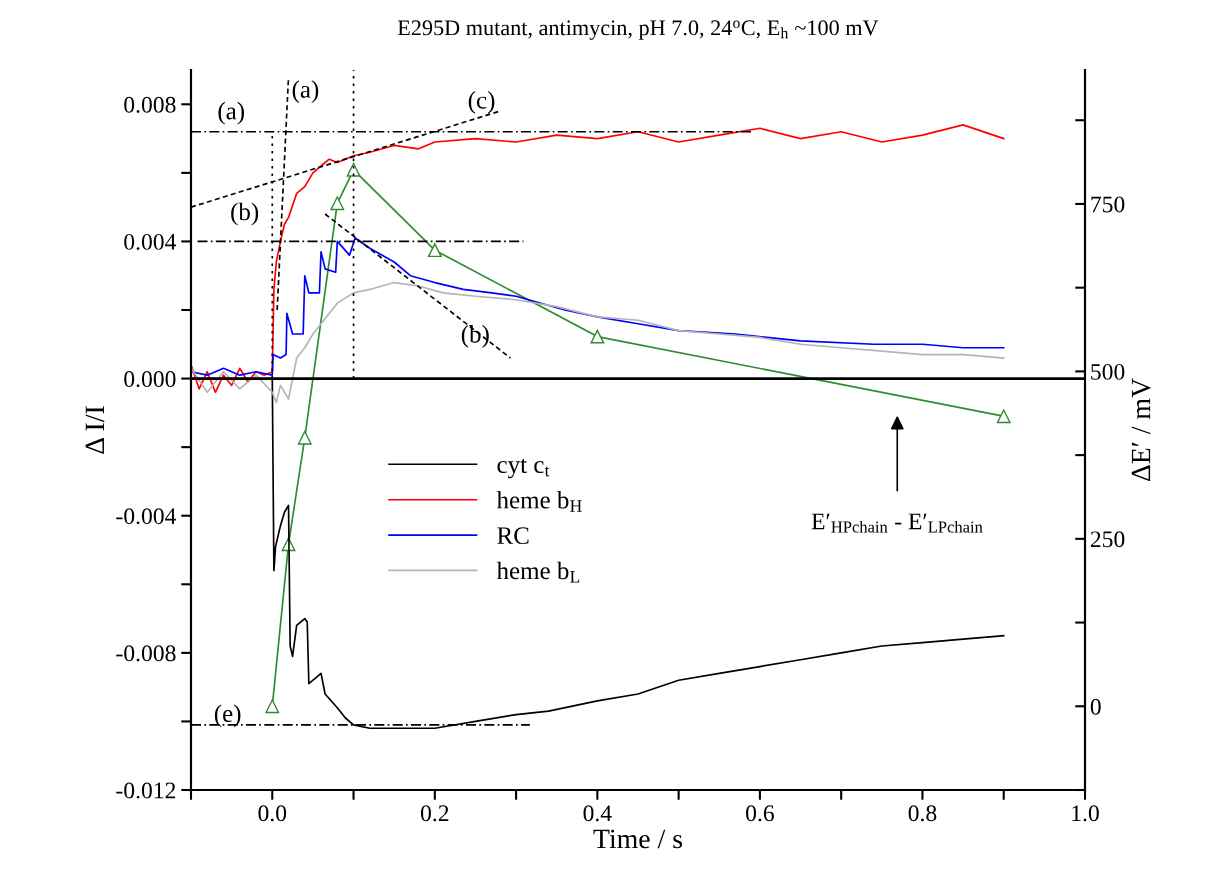  Describe the element at coordinates (539, 501) in the screenshot. I see `legend-label: heme b$_{H}$` at that location.